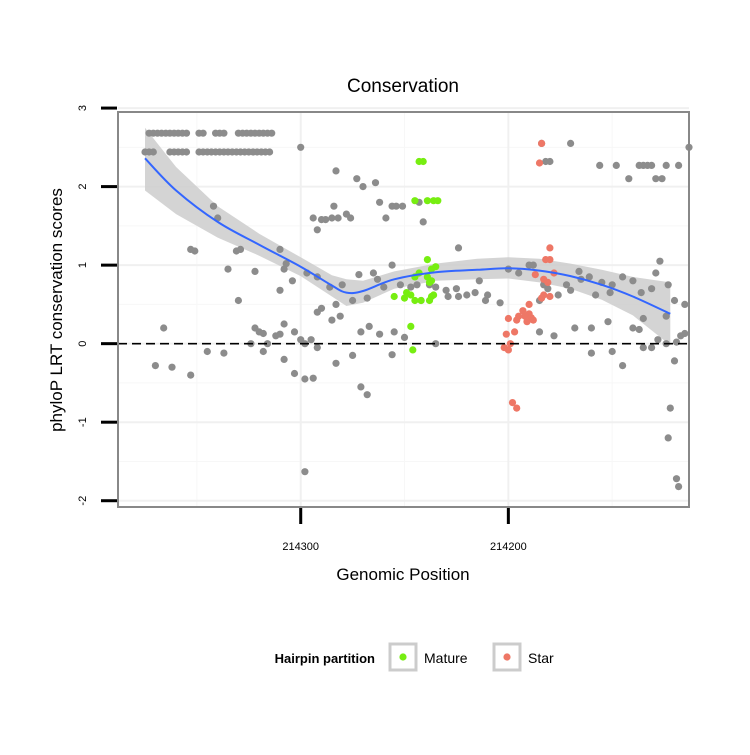  Describe the element at coordinates (508, 547) in the screenshot. I see `x-tick-label: 214200` at that location.